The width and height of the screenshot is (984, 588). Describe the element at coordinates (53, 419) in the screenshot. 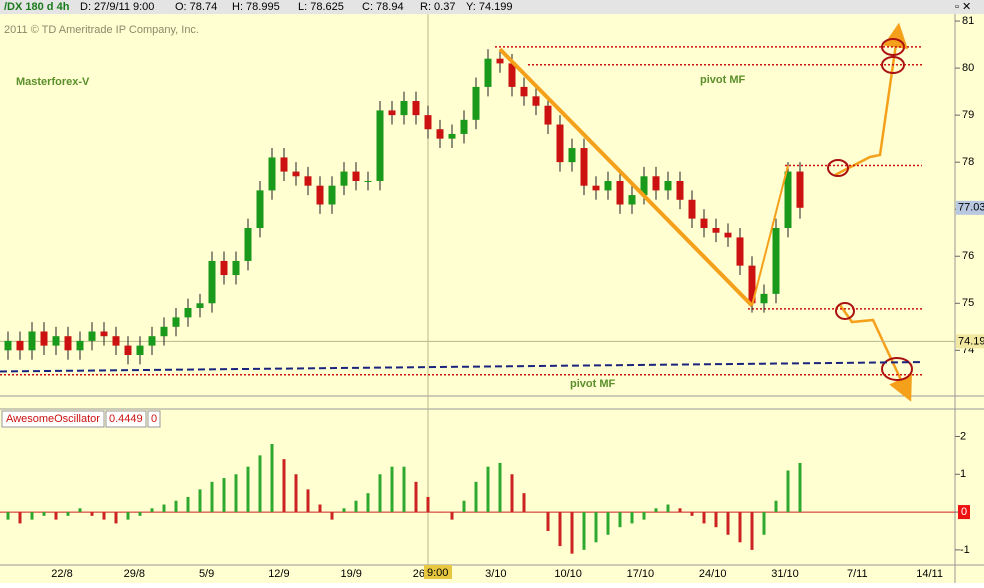

I see `oscillator-title: AwesomeOscillator` at that location.